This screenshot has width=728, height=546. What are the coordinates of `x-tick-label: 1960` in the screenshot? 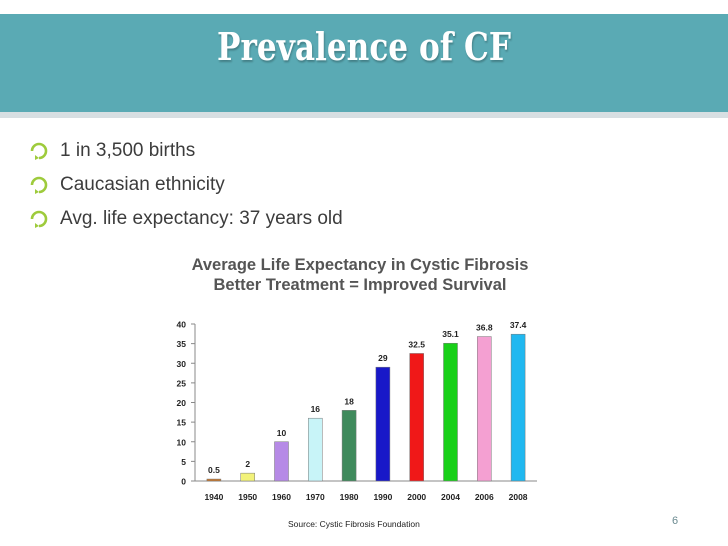 It's located at (281, 497).